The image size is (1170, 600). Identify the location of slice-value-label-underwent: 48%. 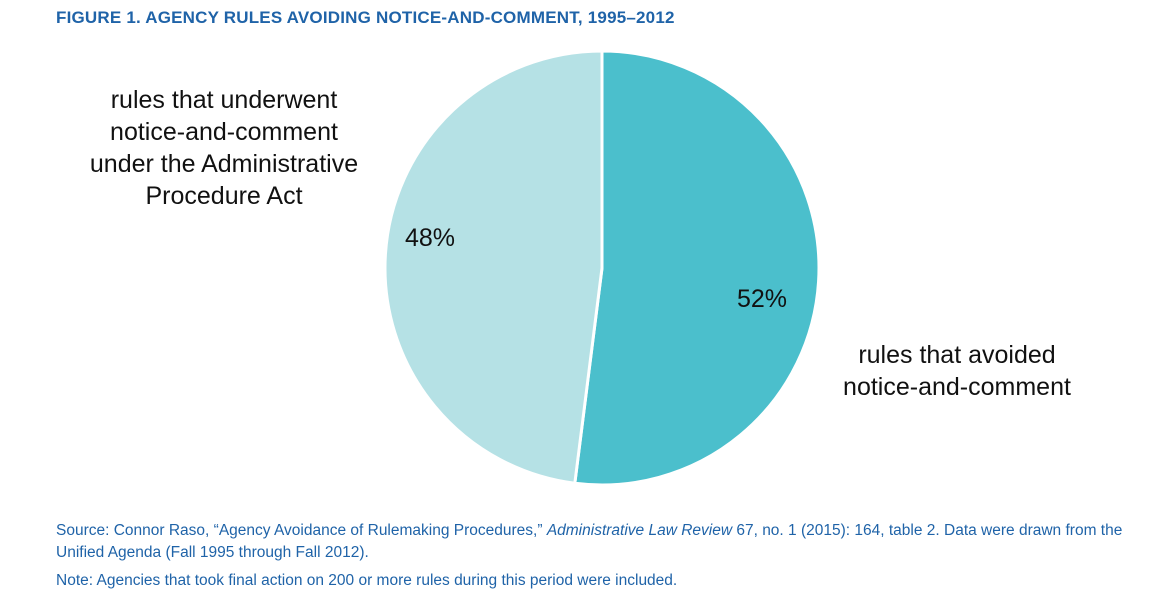
(430, 238).